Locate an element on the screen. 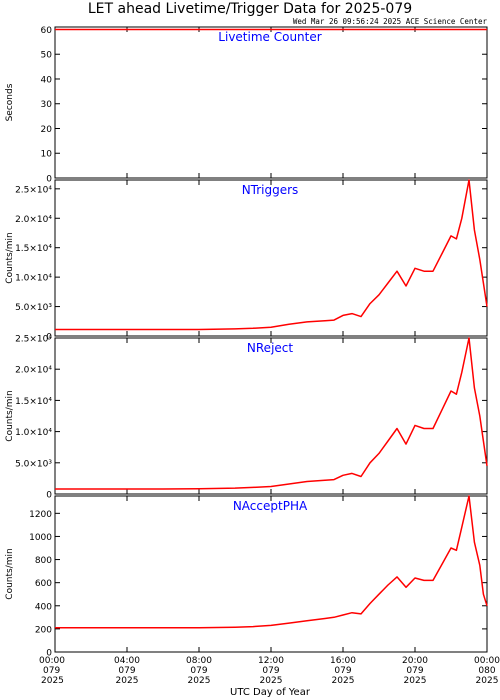 Image resolution: width=500 pixels, height=700 pixels. y-tick-label: 200 is located at coordinates (43, 630).